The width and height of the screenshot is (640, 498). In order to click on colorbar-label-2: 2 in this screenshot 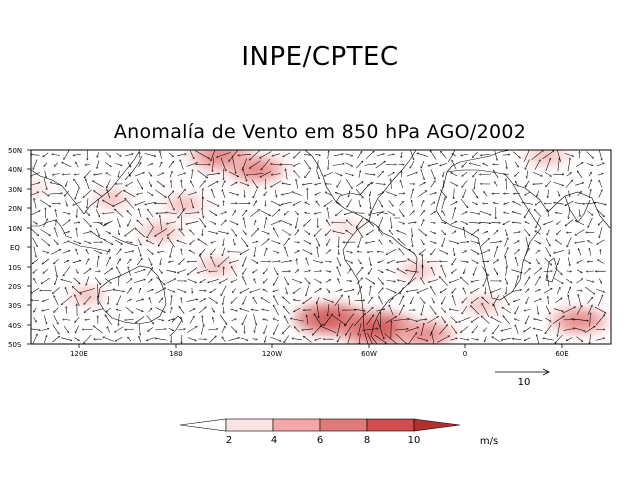, I will do `click(229, 440)`.